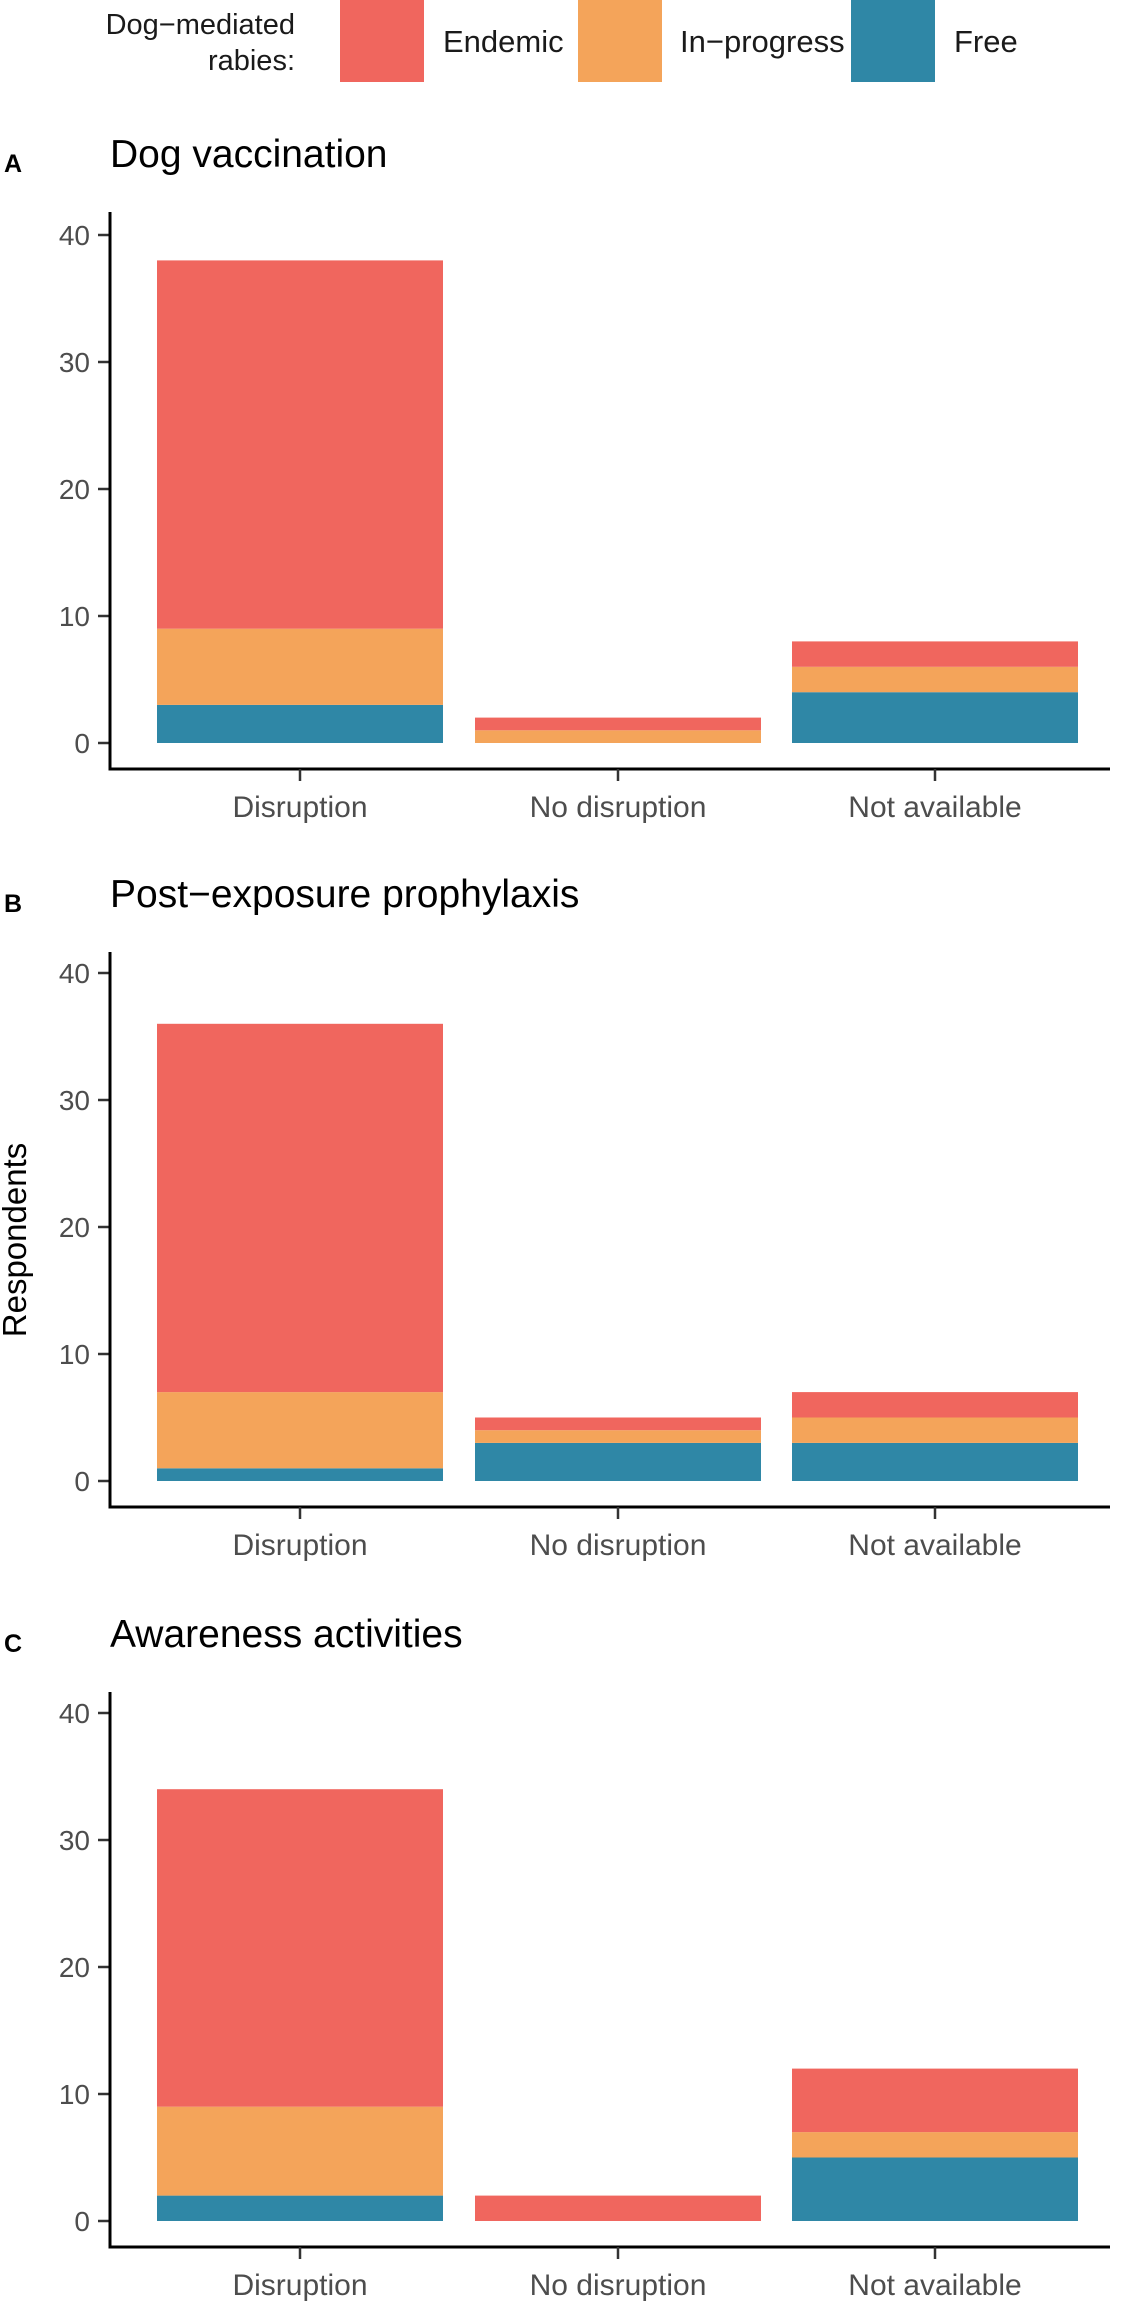  I want to click on bar-b-no-disruption-endemic, so click(618, 1424).